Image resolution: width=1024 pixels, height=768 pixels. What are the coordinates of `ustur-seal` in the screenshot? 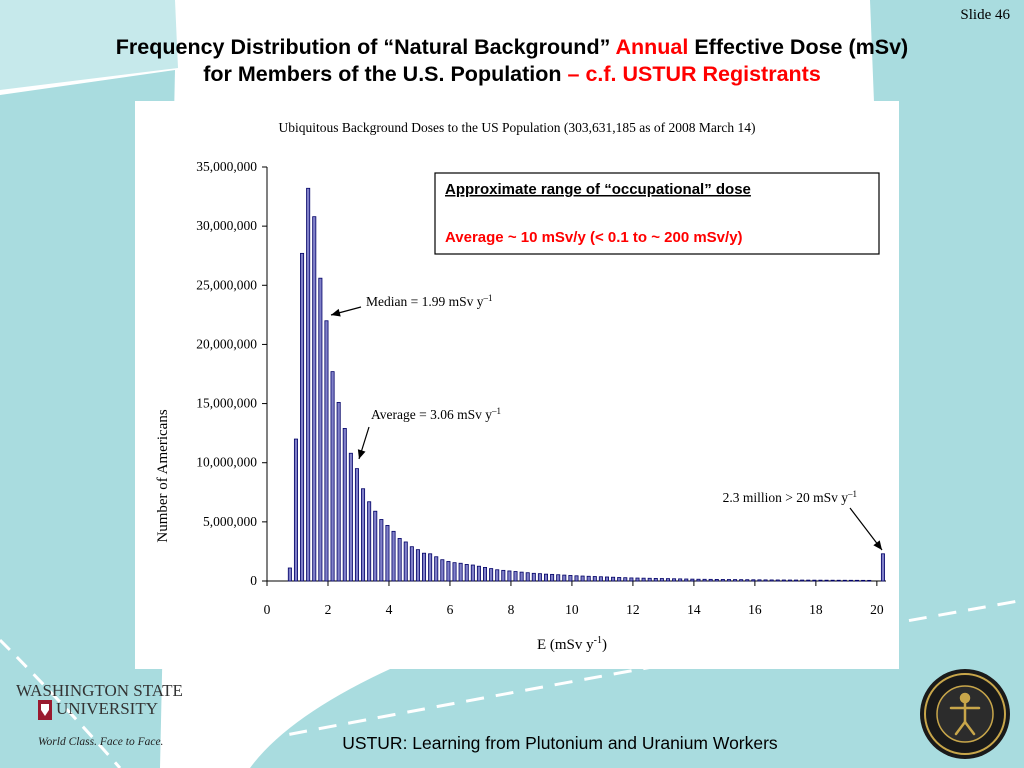 It's located at (965, 714).